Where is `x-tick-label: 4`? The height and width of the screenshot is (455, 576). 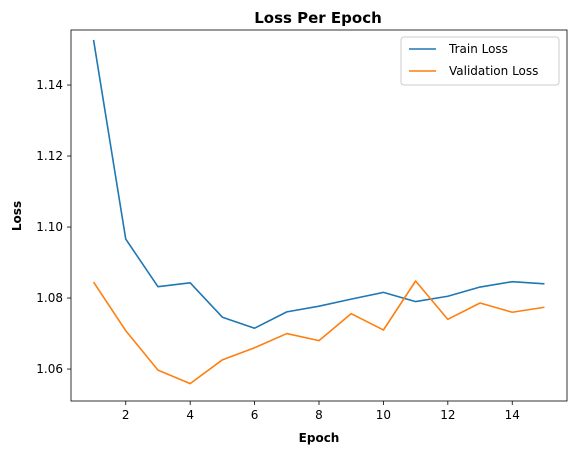 x-tick-label: 4 is located at coordinates (190, 415).